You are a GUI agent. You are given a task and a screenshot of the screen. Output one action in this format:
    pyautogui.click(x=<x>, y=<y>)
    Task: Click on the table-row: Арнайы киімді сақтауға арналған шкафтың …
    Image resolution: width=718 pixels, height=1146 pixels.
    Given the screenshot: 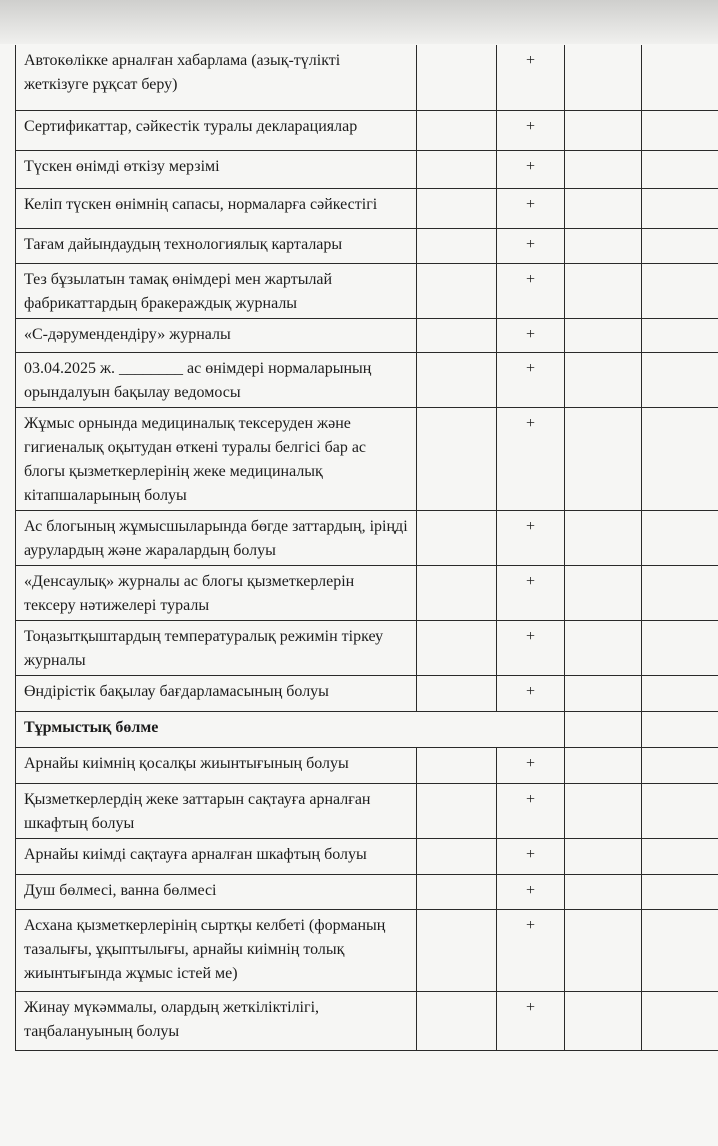 What is the action you would take?
    pyautogui.click(x=366, y=856)
    